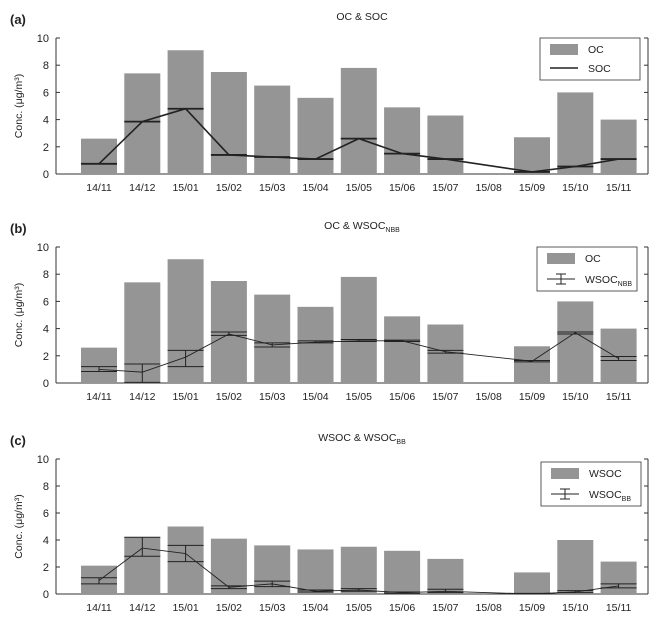 The height and width of the screenshot is (627, 669). I want to click on chart-title-main: OC & SOC, so click(362, 17).